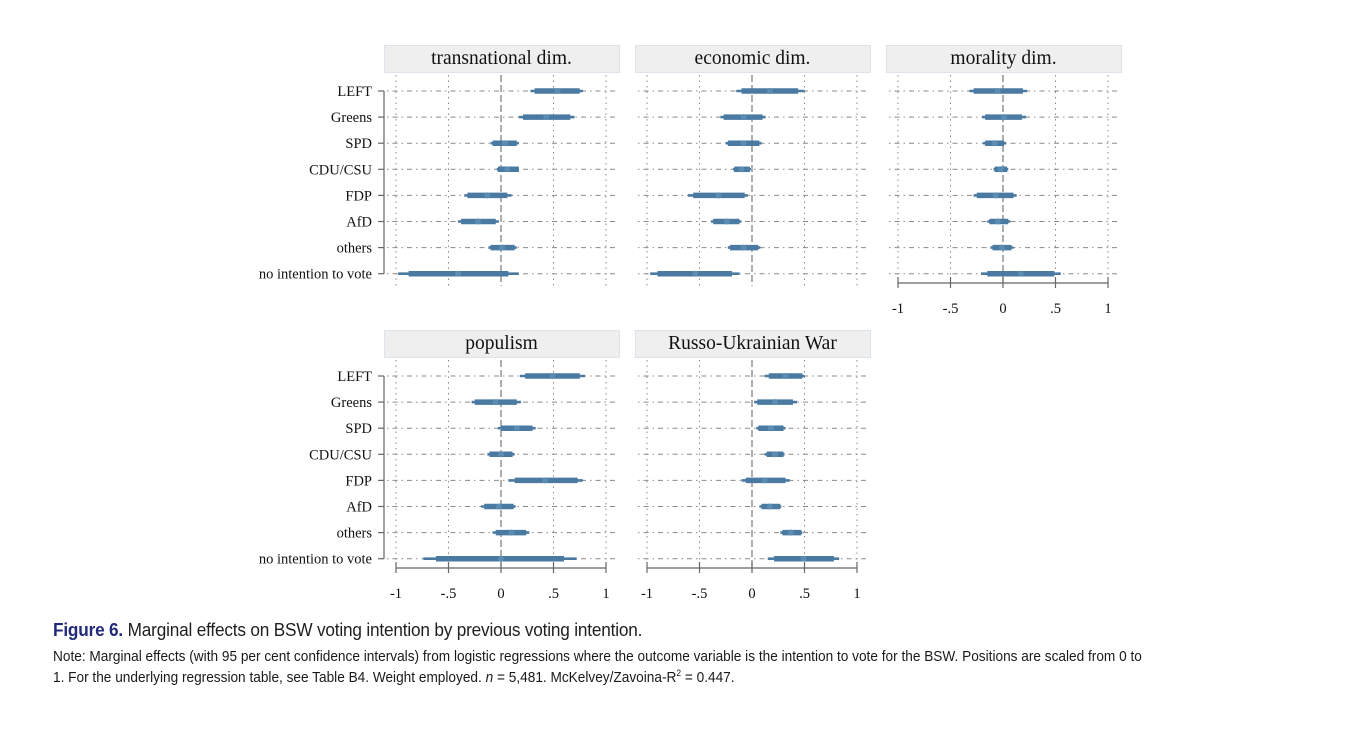 The height and width of the screenshot is (730, 1350). I want to click on panel-morality-dim: morality dim. -1 -.5 0 .5 1, so click(1004, 181).